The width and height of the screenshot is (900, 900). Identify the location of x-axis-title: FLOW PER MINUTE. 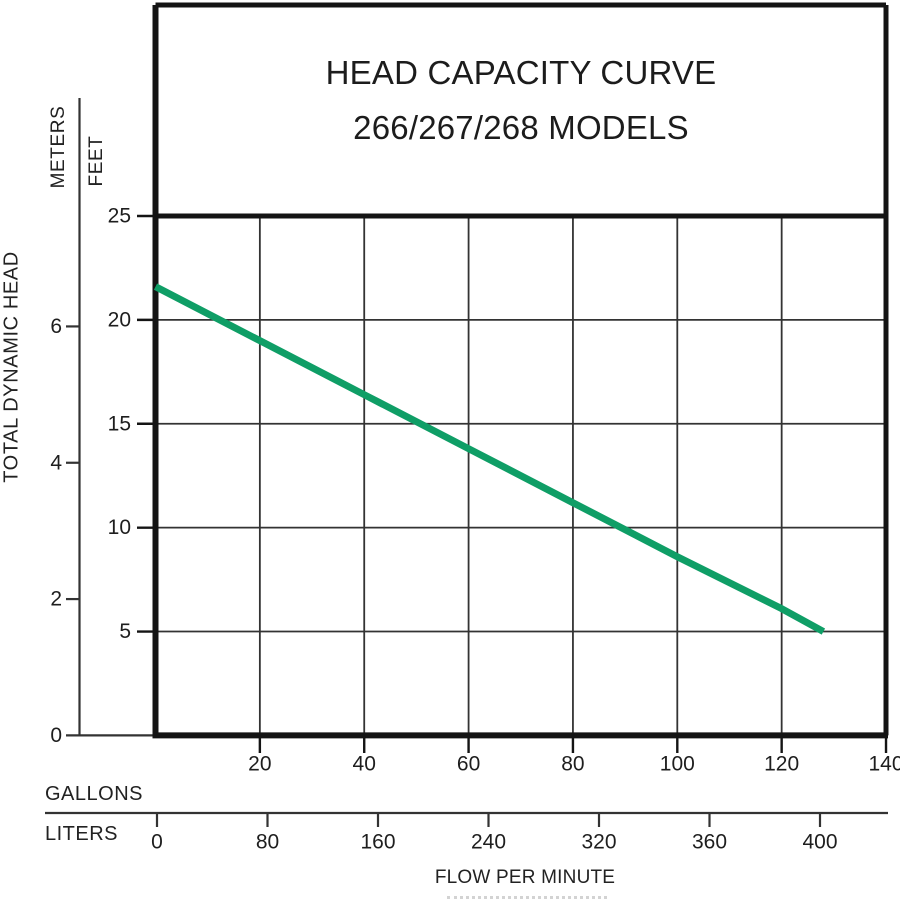
(525, 877).